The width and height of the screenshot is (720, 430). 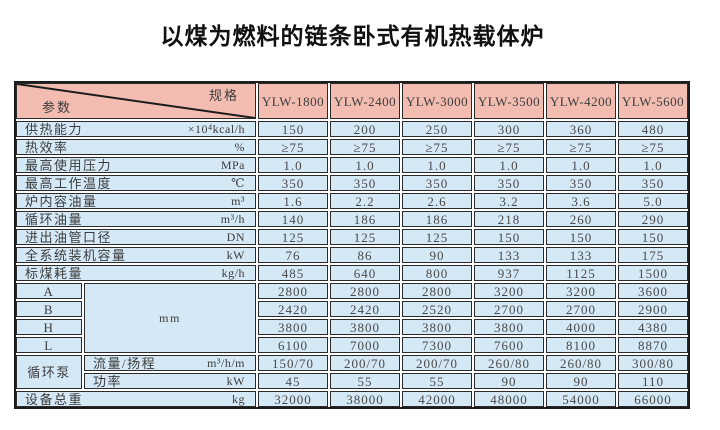 I want to click on param-cell-furnace-oil-volume: 炉内容油量 m³, so click(x=136, y=201).